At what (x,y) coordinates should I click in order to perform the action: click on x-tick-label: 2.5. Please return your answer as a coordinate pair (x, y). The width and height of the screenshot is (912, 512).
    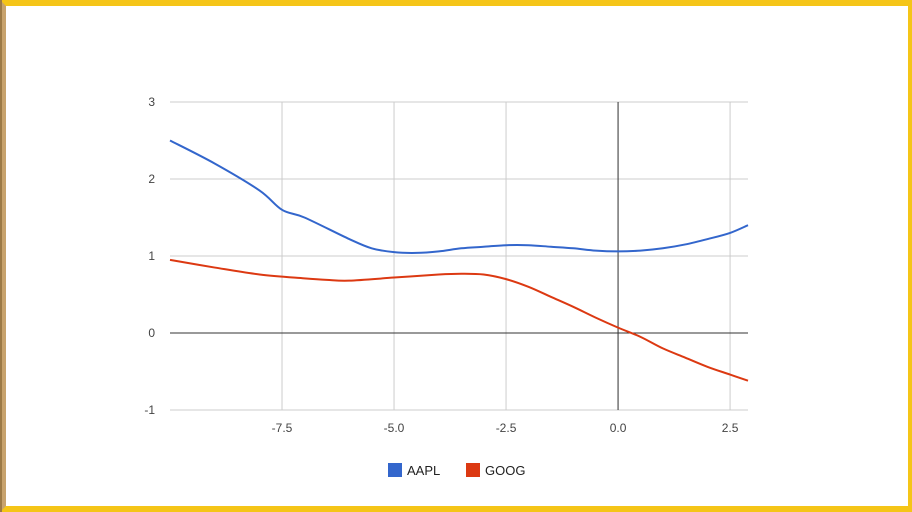
    Looking at the image, I should click on (730, 428).